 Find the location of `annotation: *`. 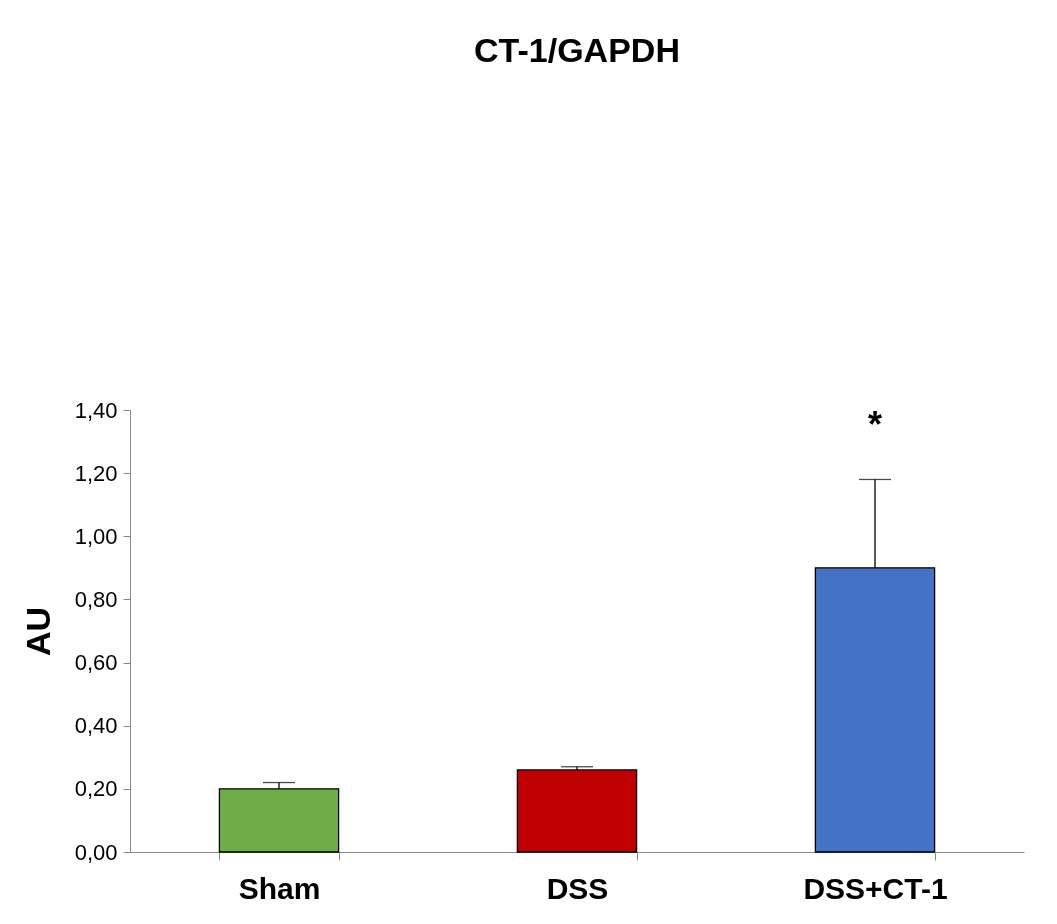

annotation: * is located at coordinates (875, 424).